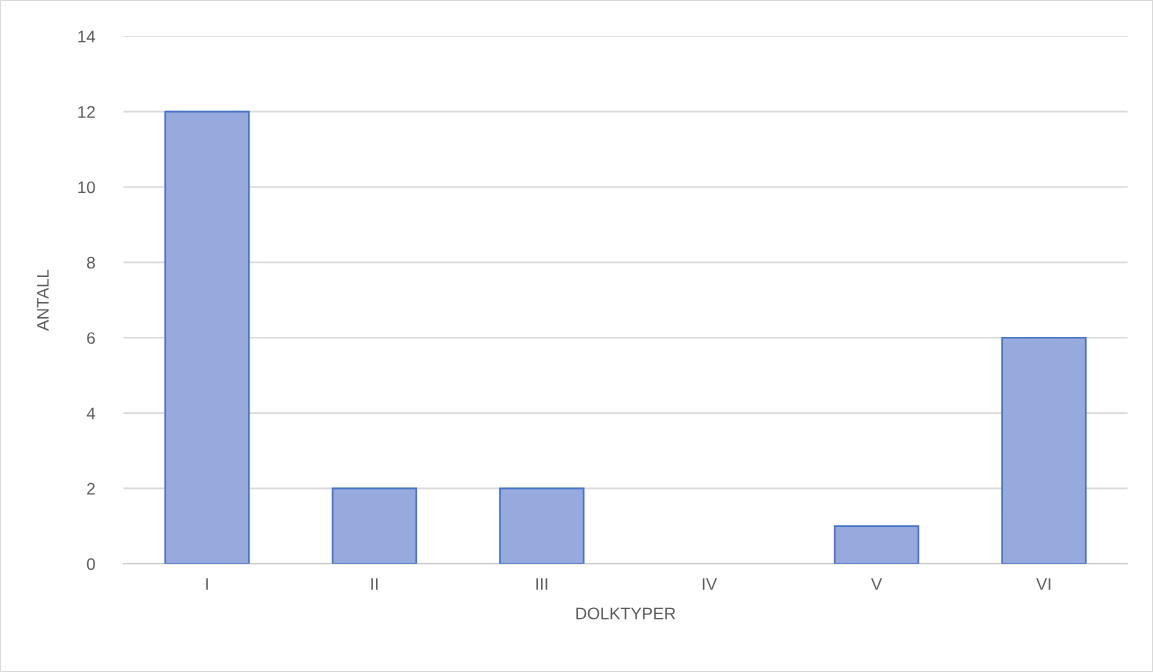 This screenshot has height=672, width=1153. What do you see at coordinates (1043, 584) in the screenshot?
I see `x-tick-label: VI` at bounding box center [1043, 584].